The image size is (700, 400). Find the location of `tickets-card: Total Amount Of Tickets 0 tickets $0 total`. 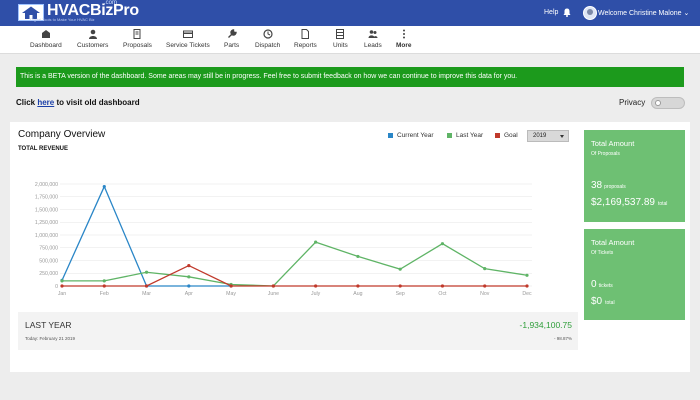

tickets-card: Total Amount Of Tickets 0 tickets $0 total is located at coordinates (634, 274).